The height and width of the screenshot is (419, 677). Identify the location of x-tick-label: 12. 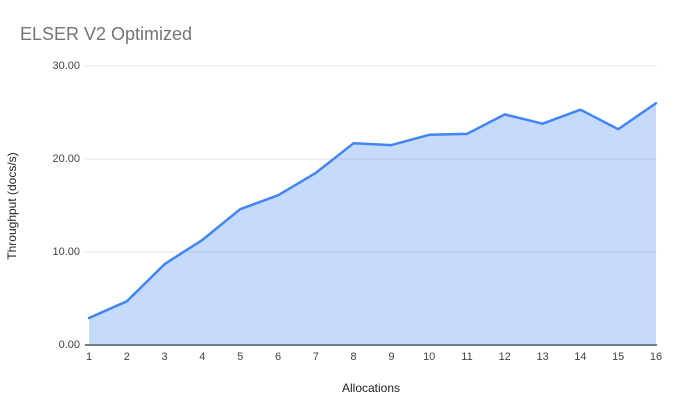
(504, 357).